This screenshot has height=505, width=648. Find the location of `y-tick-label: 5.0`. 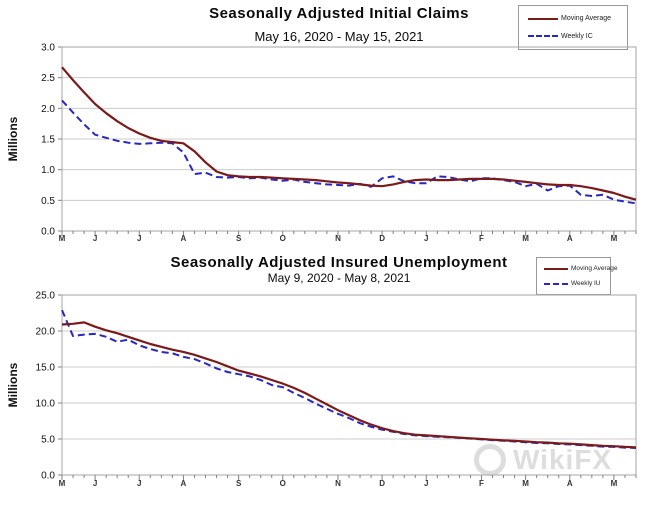

y-tick-label: 5.0 is located at coordinates (48, 440).